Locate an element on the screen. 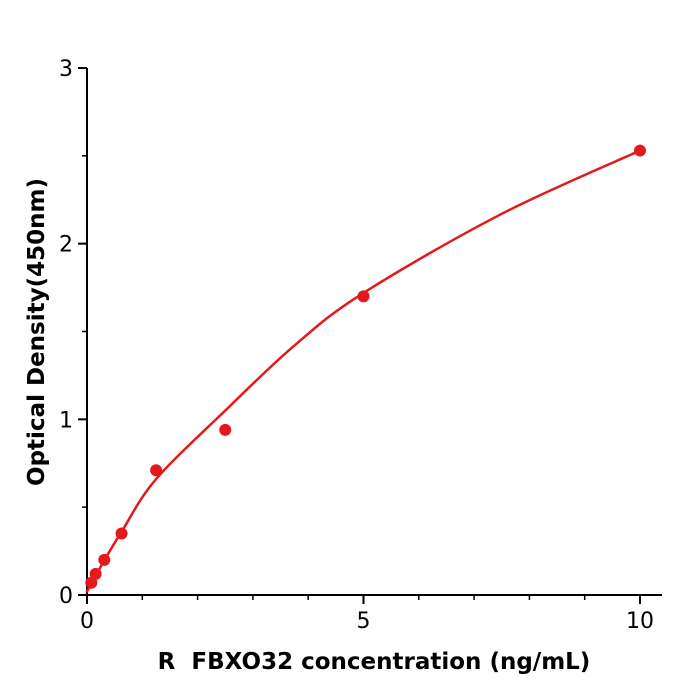  x-tick-label: 10 is located at coordinates (640, 621).